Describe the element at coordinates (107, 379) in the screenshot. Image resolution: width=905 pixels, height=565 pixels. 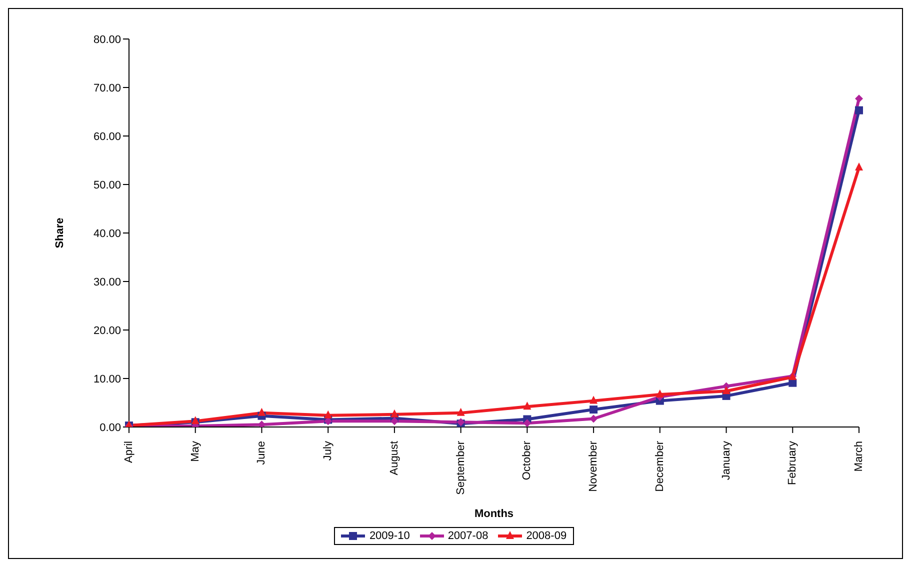
I see `y-tick-label: 10.00` at that location.